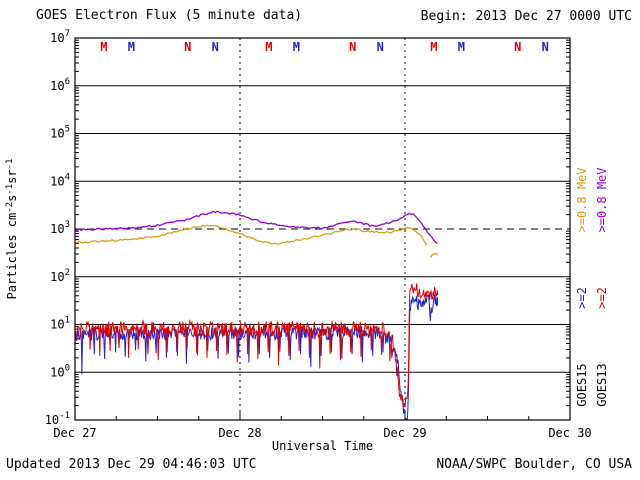  What do you see at coordinates (131, 464) in the screenshot?
I see `updated-timestamp: Updated 2013 Dec 29 04:46:03 UTC` at bounding box center [131, 464].